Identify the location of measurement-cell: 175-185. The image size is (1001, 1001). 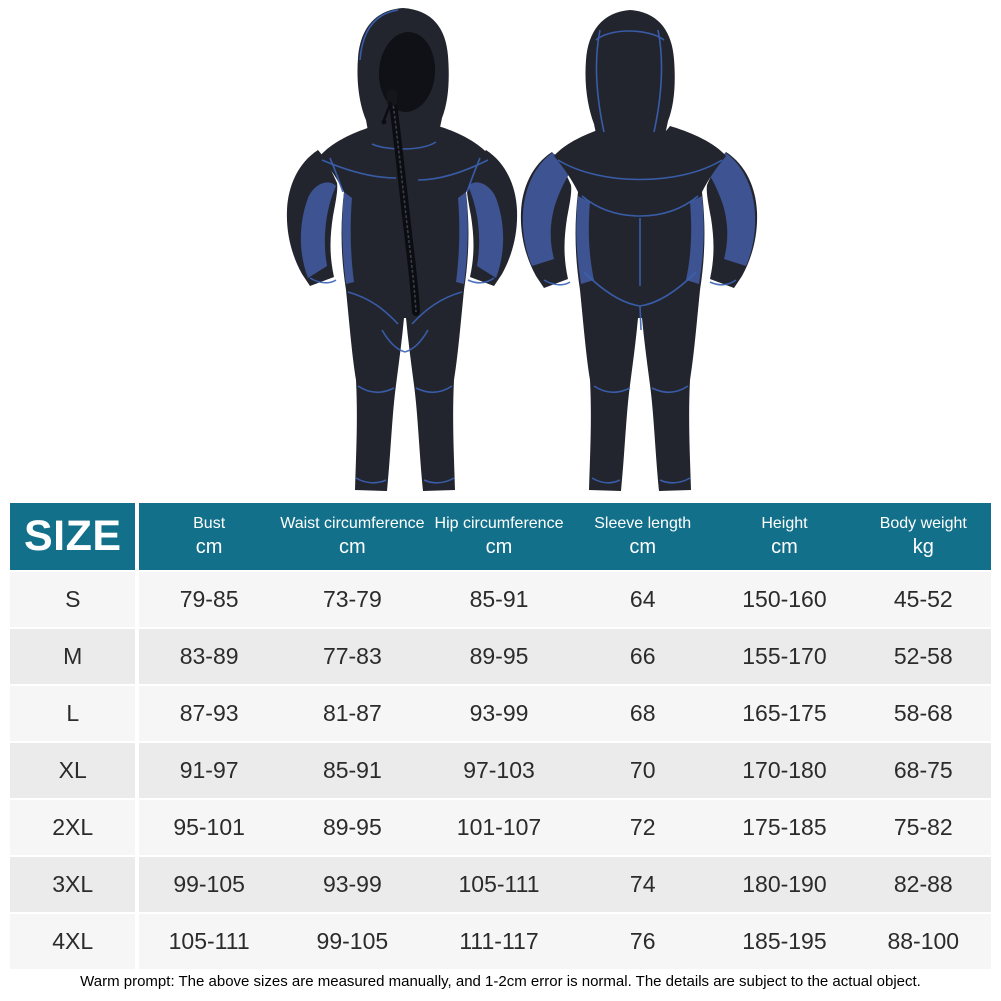
(784, 826).